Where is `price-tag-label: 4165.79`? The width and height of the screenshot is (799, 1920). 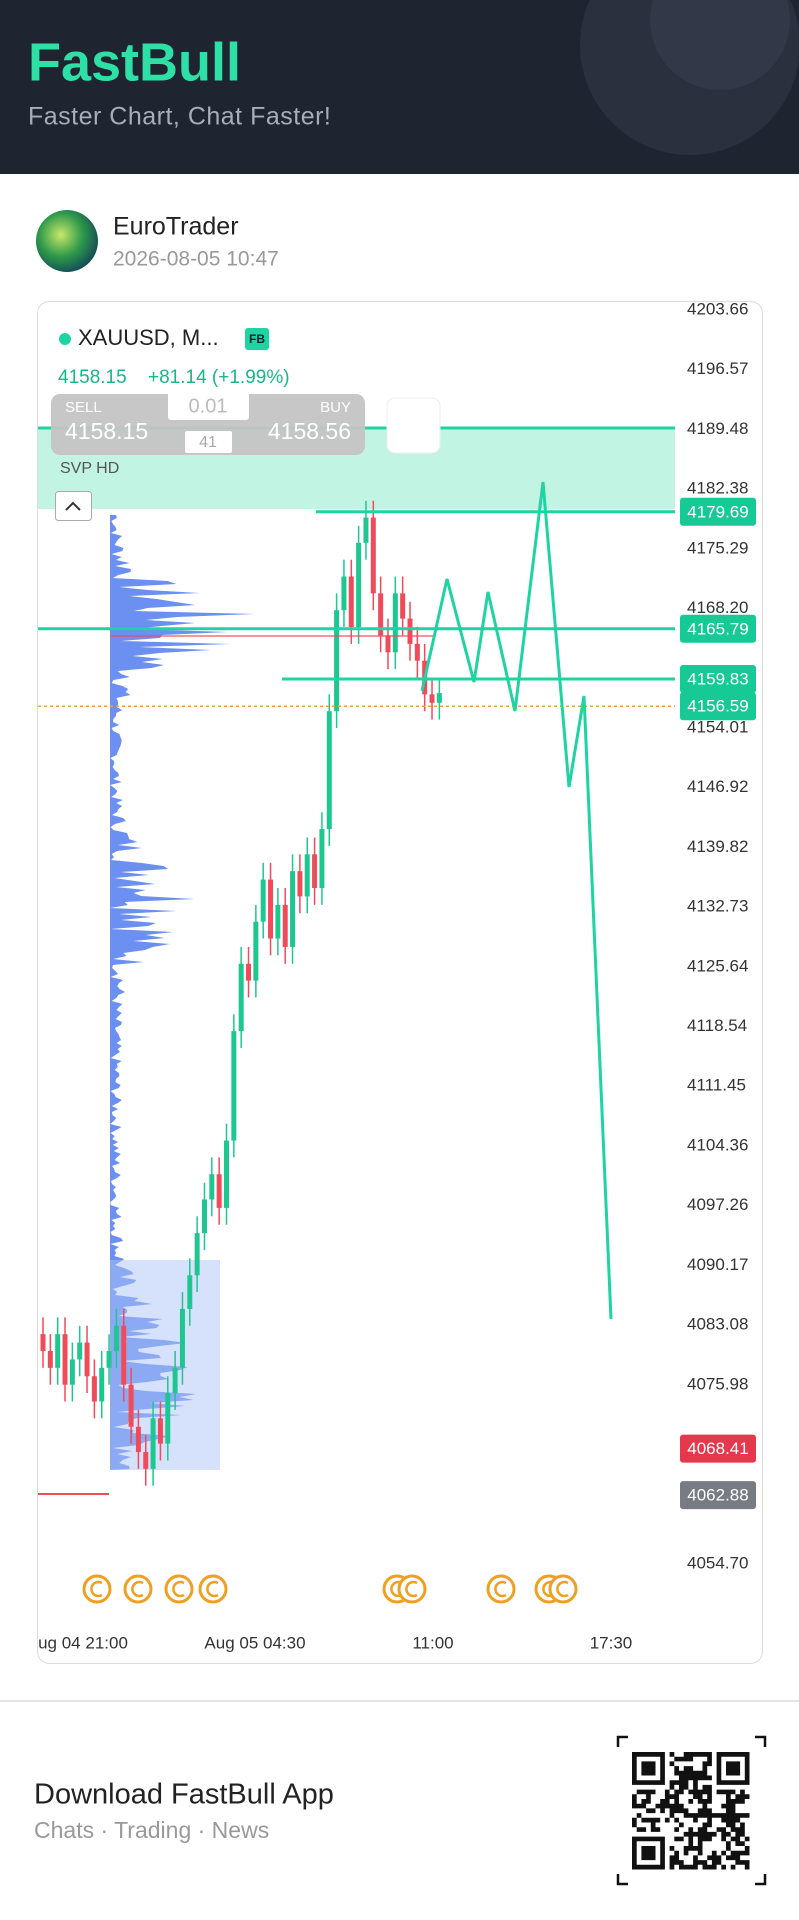
price-tag-label: 4165.79 is located at coordinates (717, 628).